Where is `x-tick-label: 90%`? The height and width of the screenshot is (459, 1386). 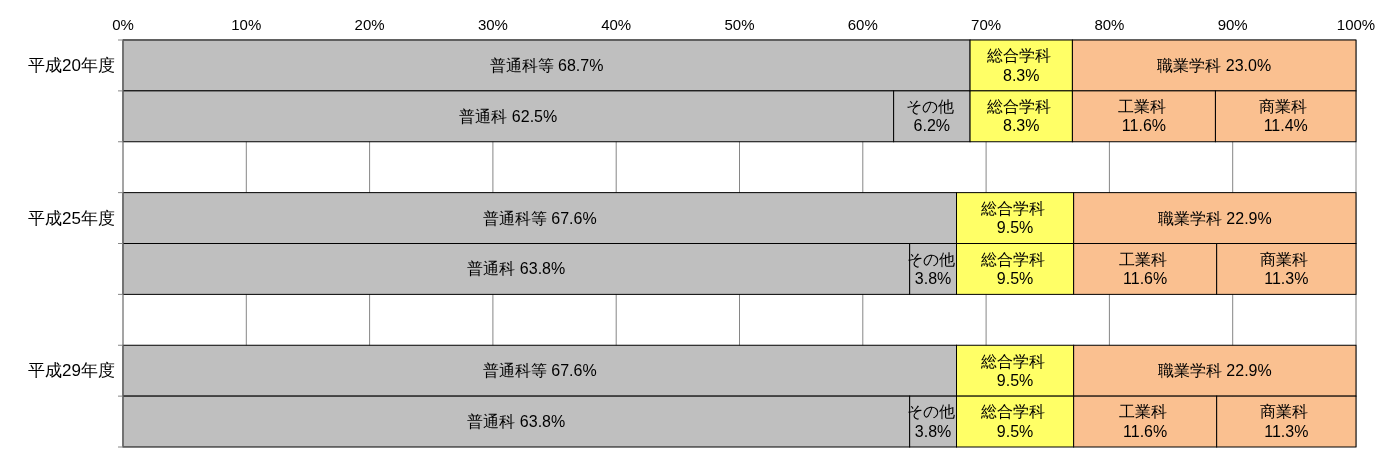
x-tick-label: 90% is located at coordinates (1232, 24).